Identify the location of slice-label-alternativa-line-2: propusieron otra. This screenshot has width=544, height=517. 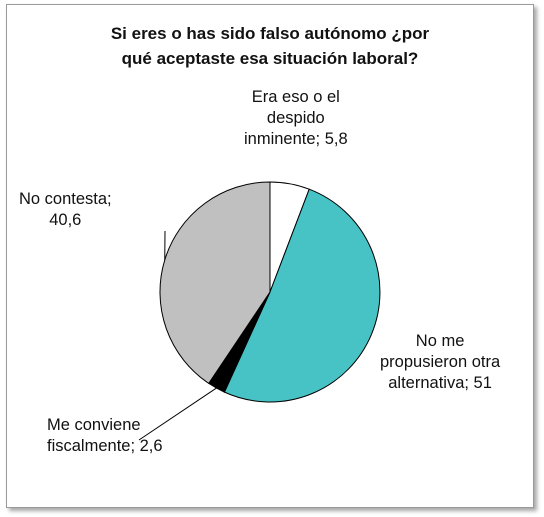
(440, 362).